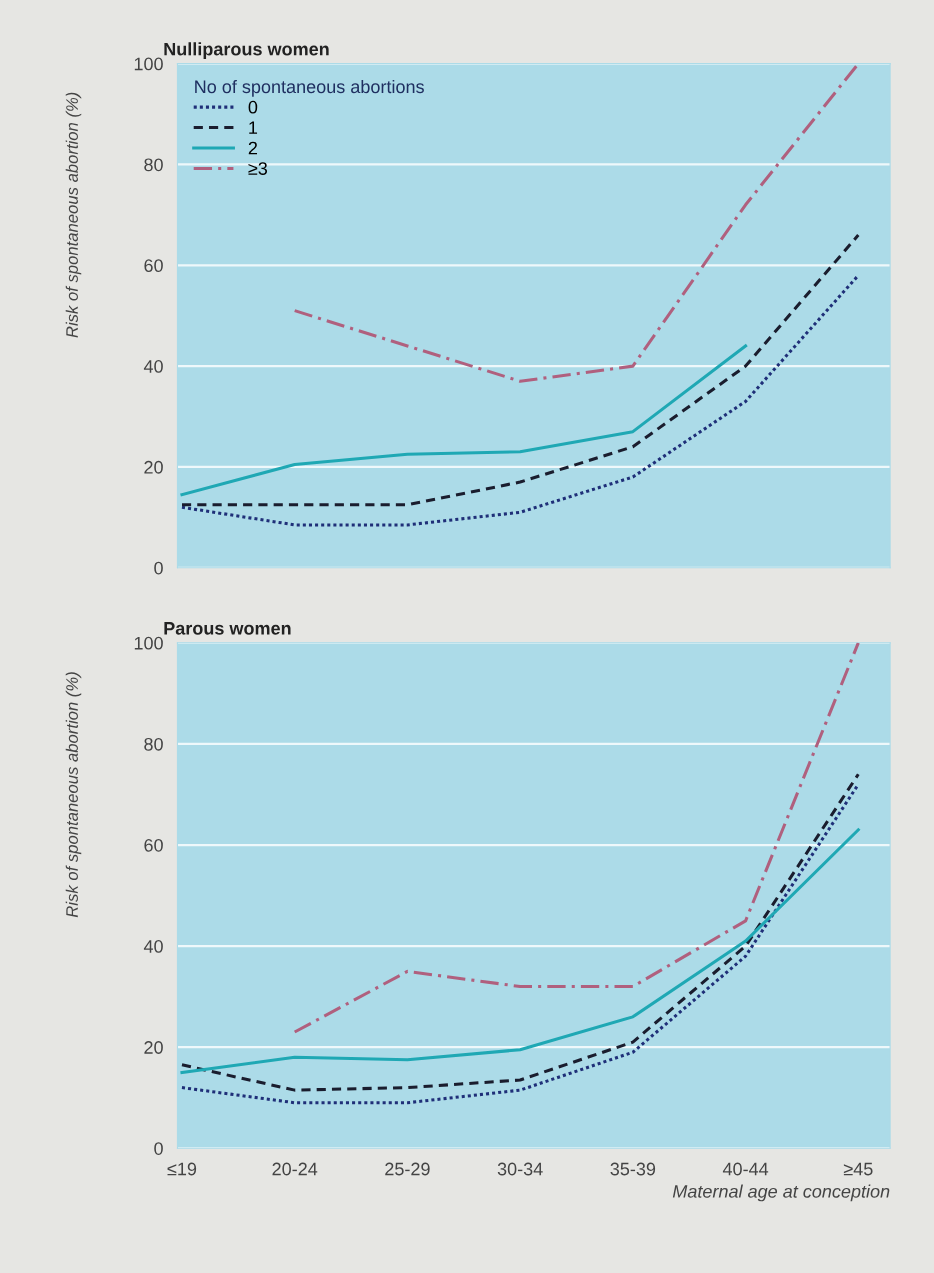 This screenshot has height=1273, width=934. I want to click on x-tick-label: 25-29, so click(407, 1169).